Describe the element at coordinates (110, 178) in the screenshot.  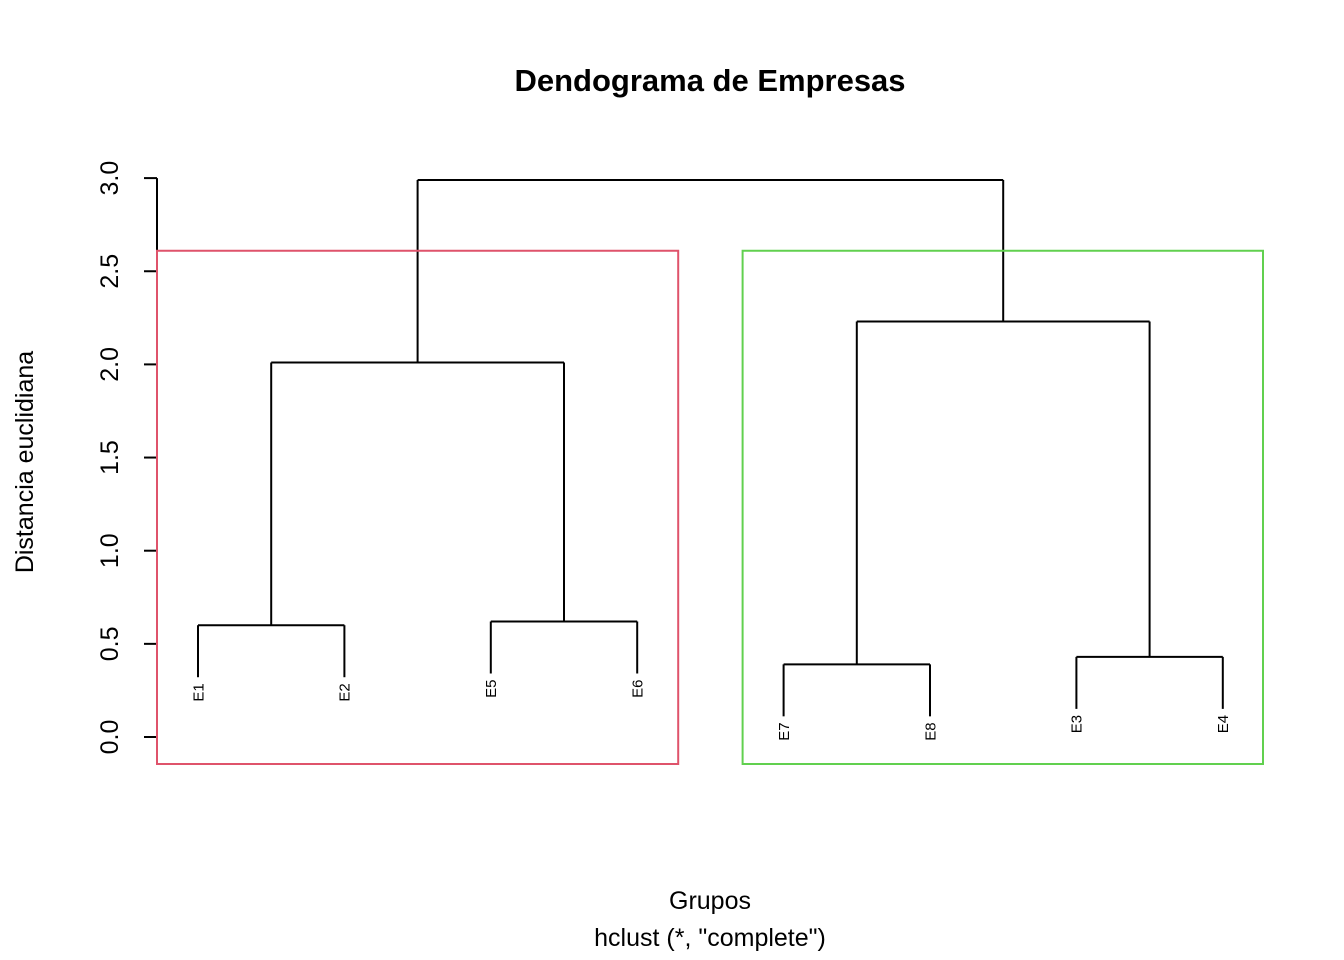
I see `y-tick-label: 3.0` at that location.